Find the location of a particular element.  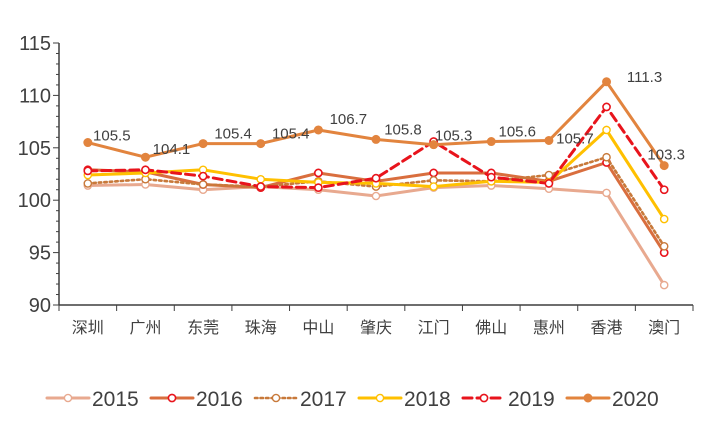

x-tick-label: 澳门 is located at coordinates (664, 327).